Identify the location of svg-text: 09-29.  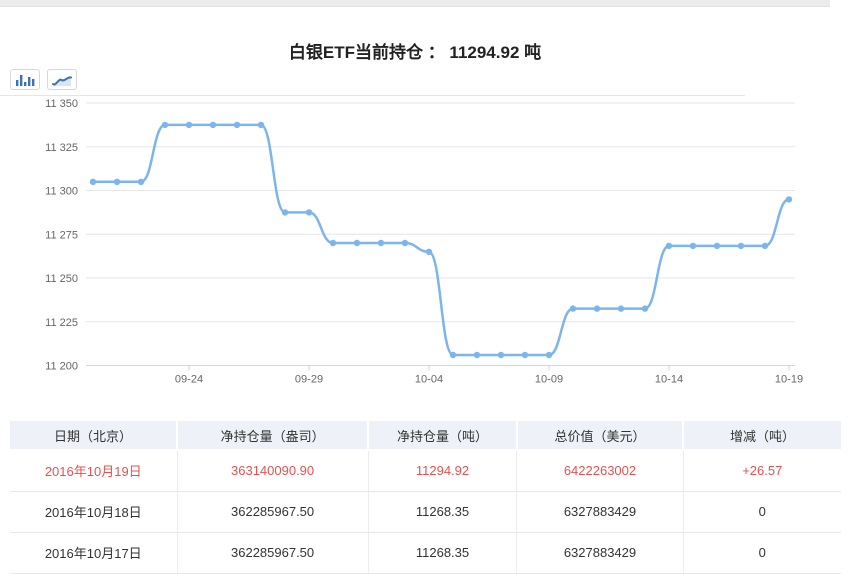
(309, 380).